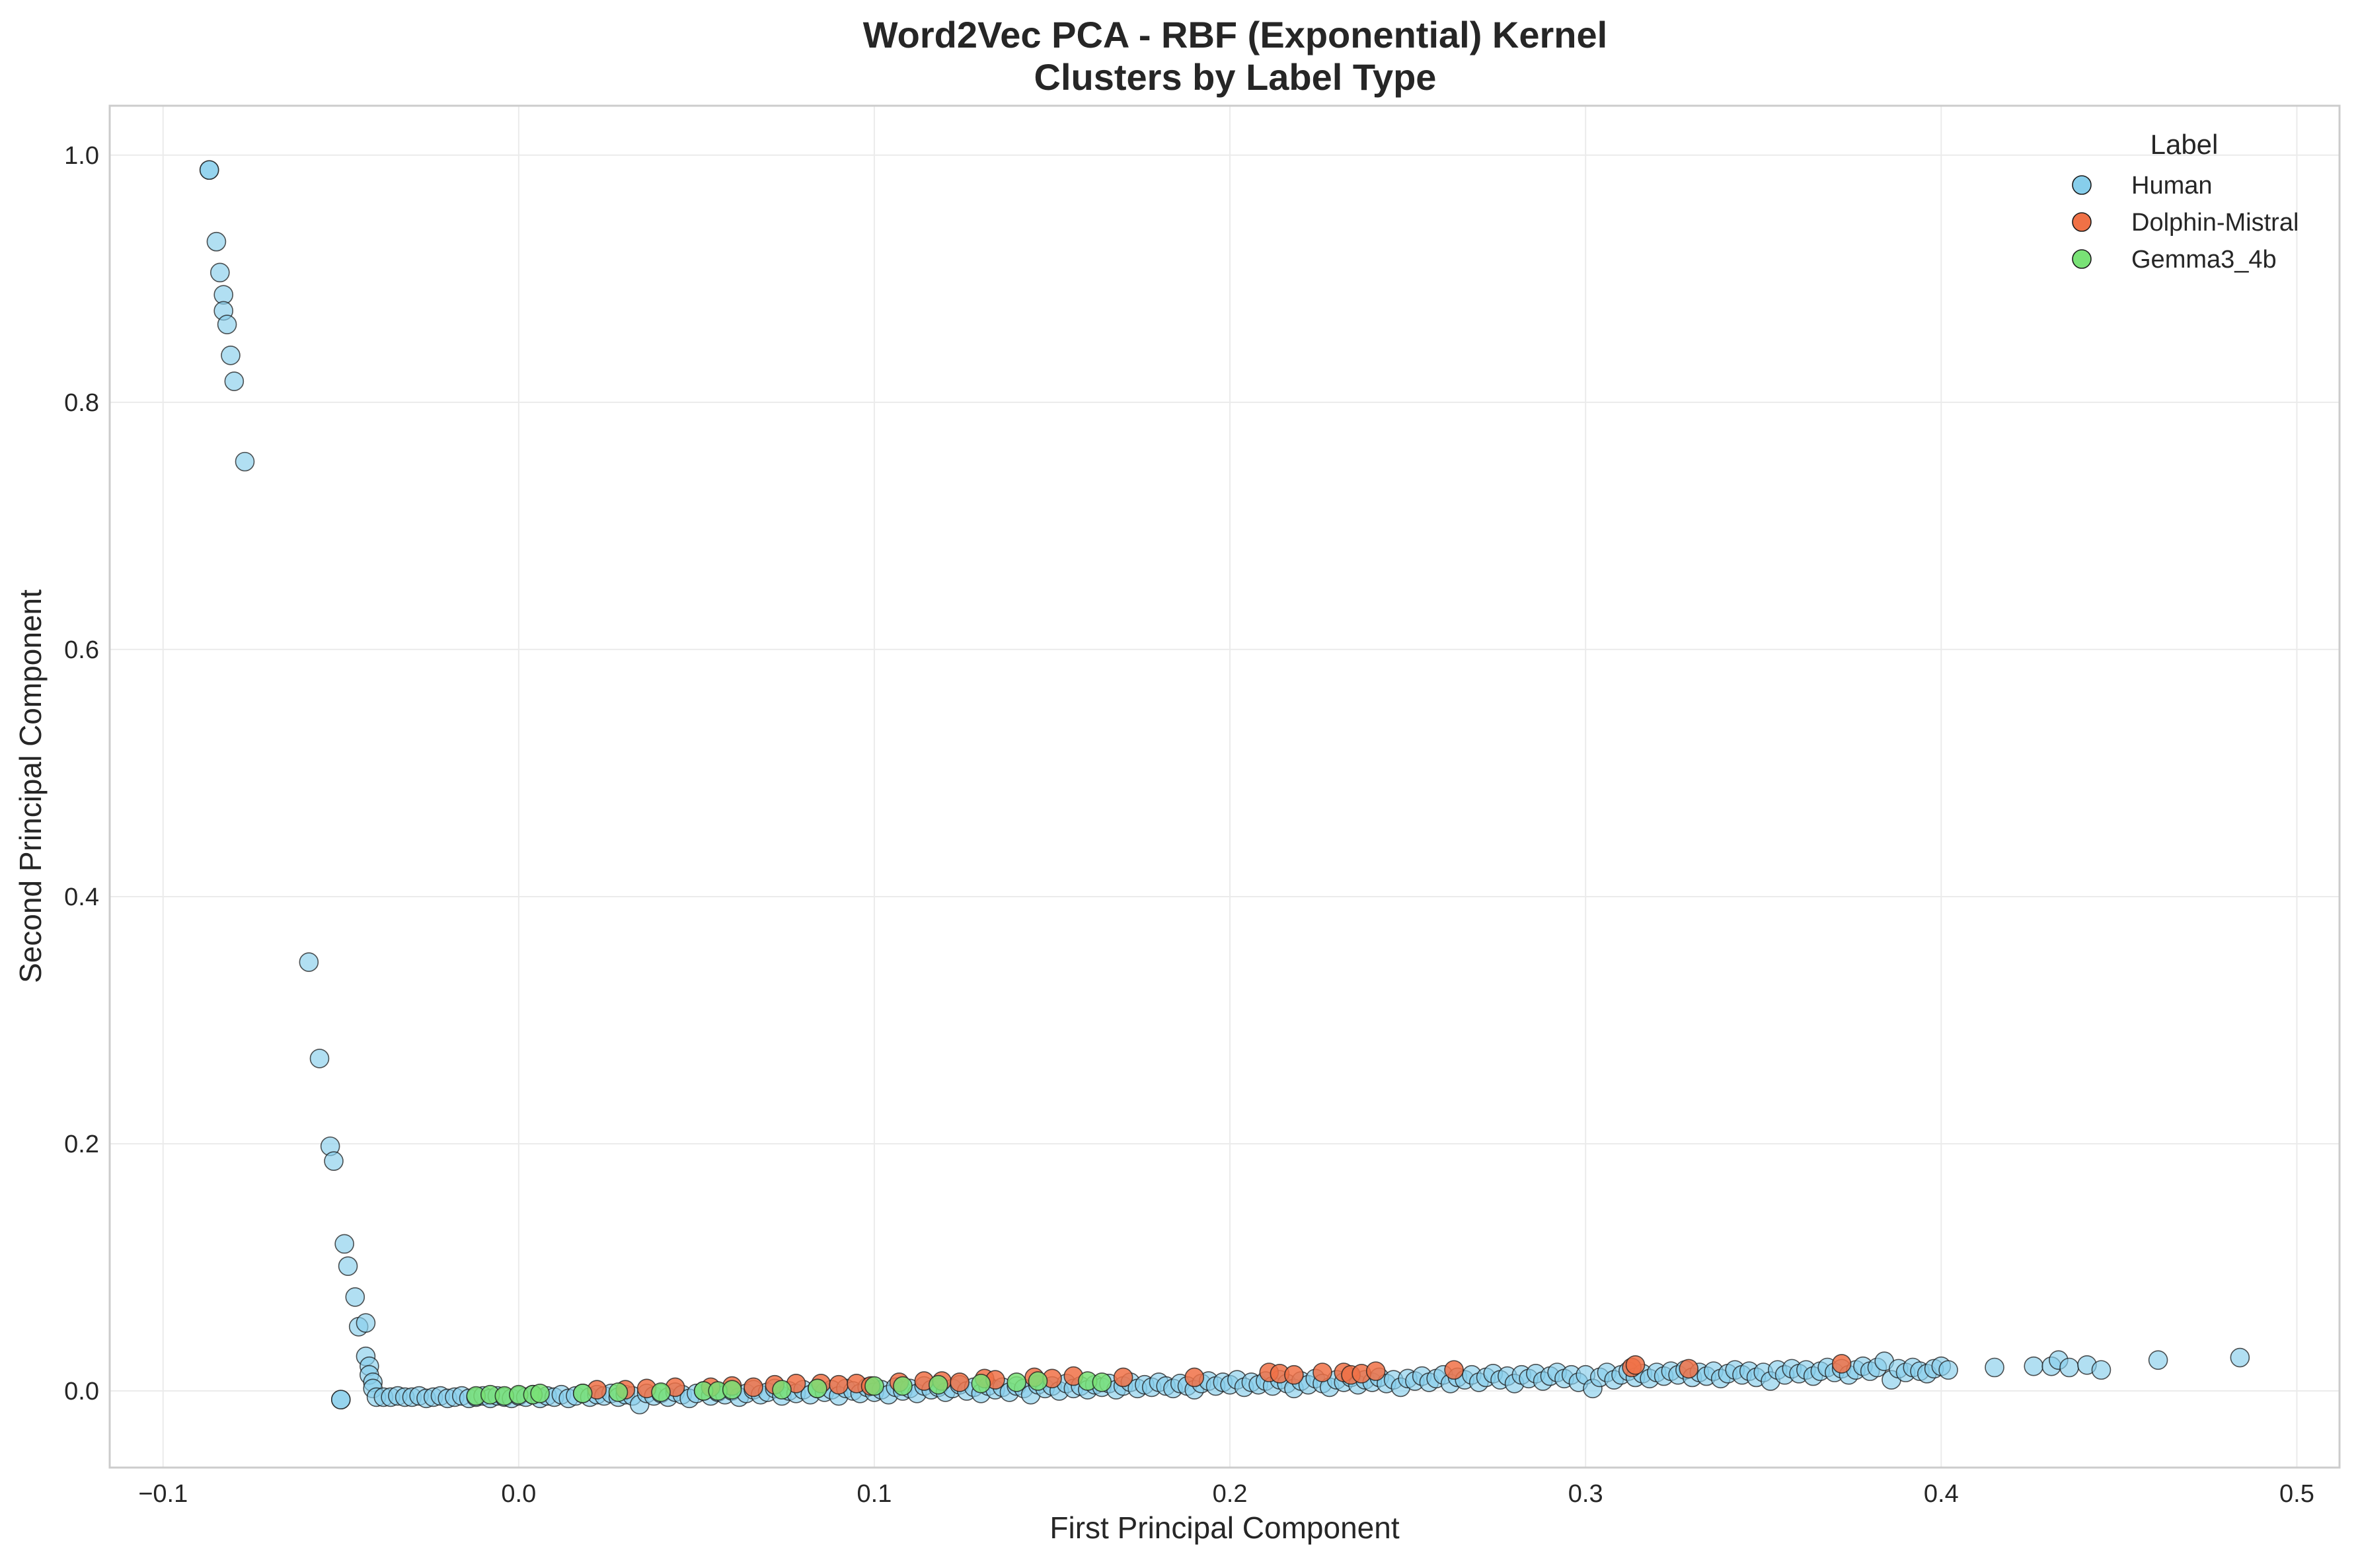  I want to click on series-dolphin-mistral, so click(1219, 1377).